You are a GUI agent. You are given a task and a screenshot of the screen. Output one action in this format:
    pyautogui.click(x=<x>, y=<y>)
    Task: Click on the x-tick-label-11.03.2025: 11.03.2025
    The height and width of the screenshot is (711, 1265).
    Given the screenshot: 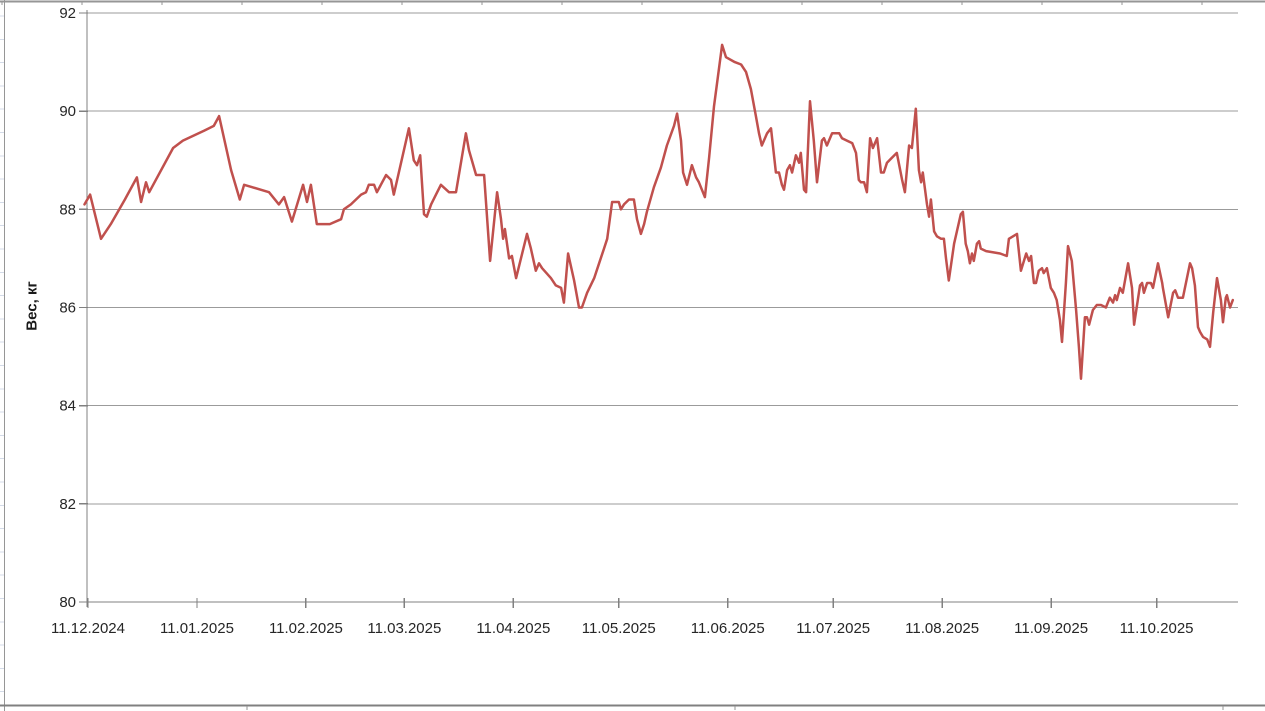 What is the action you would take?
    pyautogui.click(x=404, y=628)
    